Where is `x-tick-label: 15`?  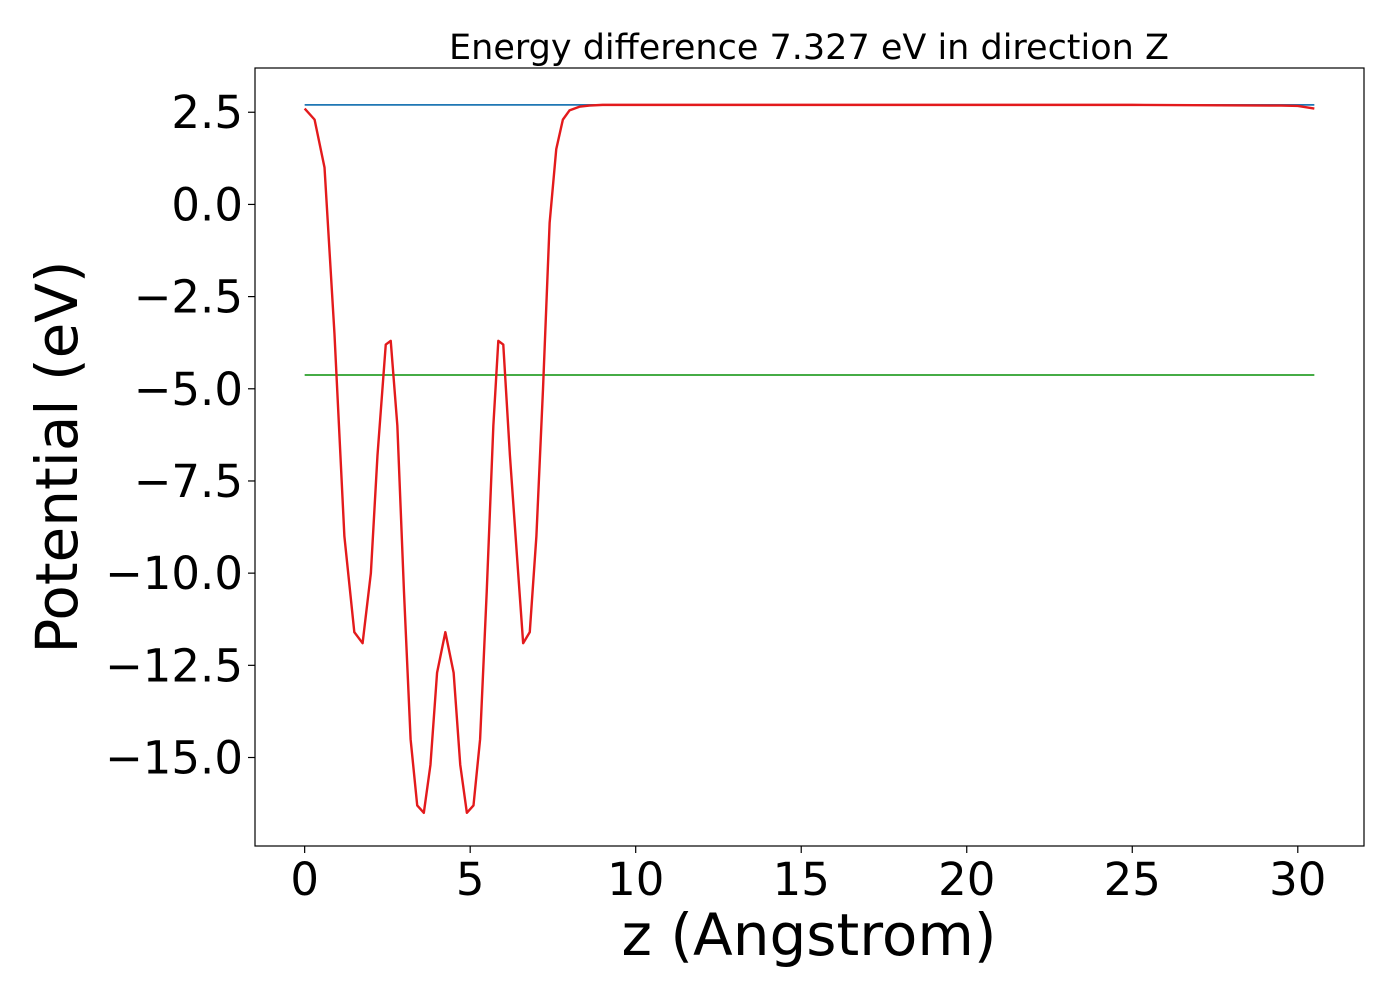
x-tick-label: 15 is located at coordinates (801, 879).